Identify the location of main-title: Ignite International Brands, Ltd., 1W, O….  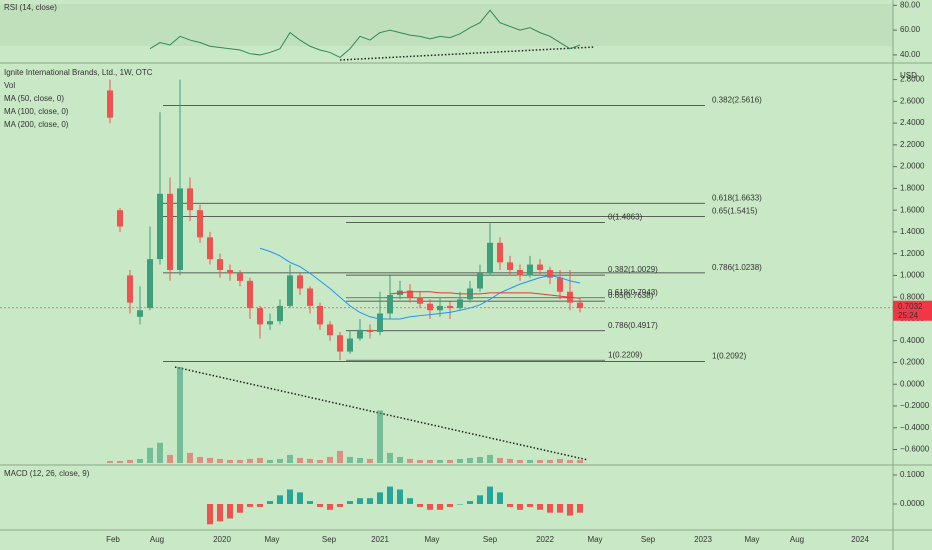
(78, 72).